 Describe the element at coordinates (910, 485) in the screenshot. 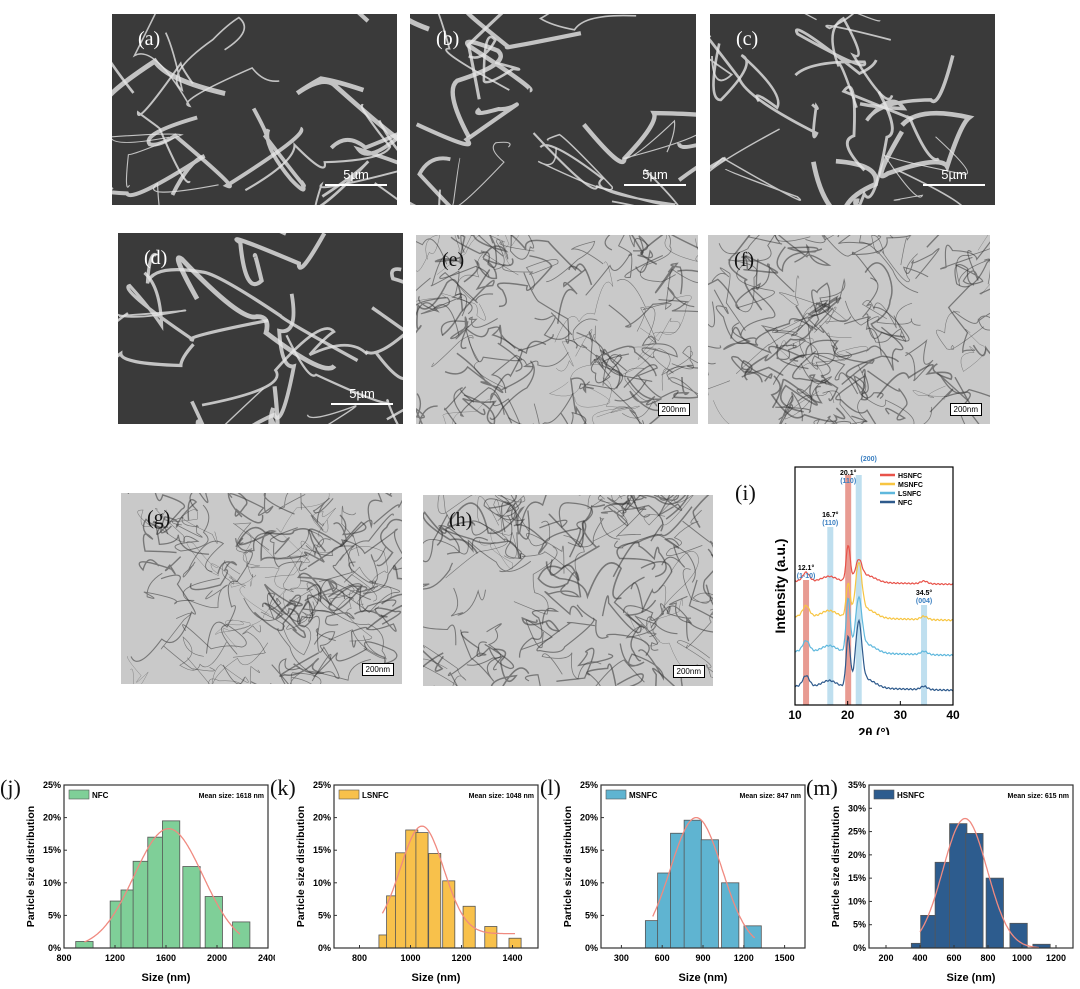

I see `legend-label: MSNFC` at that location.